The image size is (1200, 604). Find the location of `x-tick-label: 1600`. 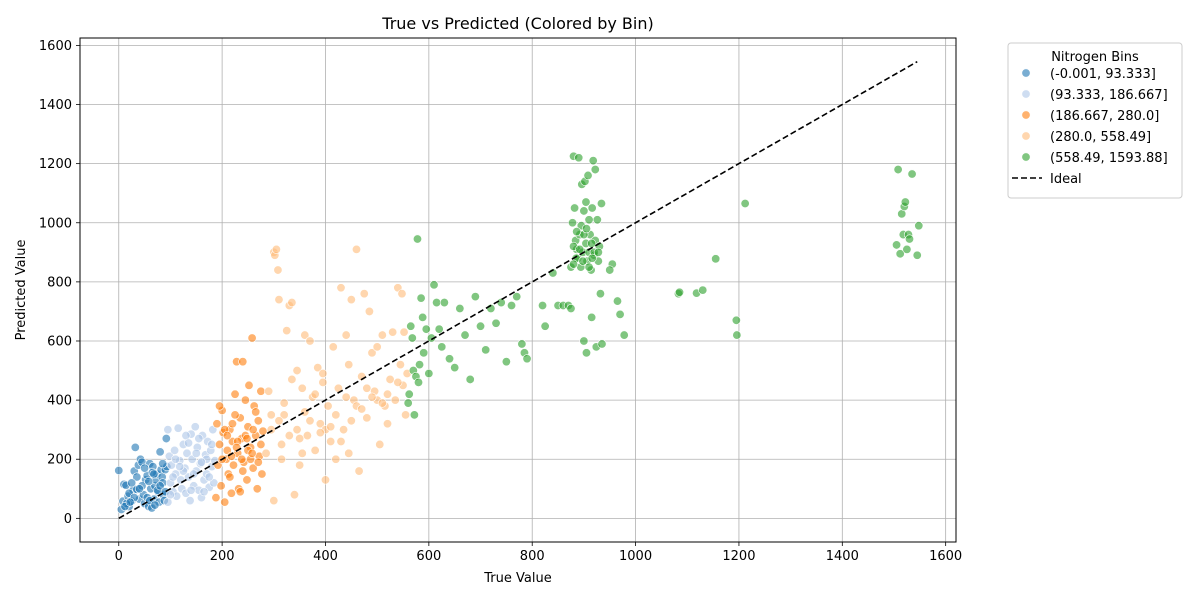

x-tick-label: 1600 is located at coordinates (945, 556).